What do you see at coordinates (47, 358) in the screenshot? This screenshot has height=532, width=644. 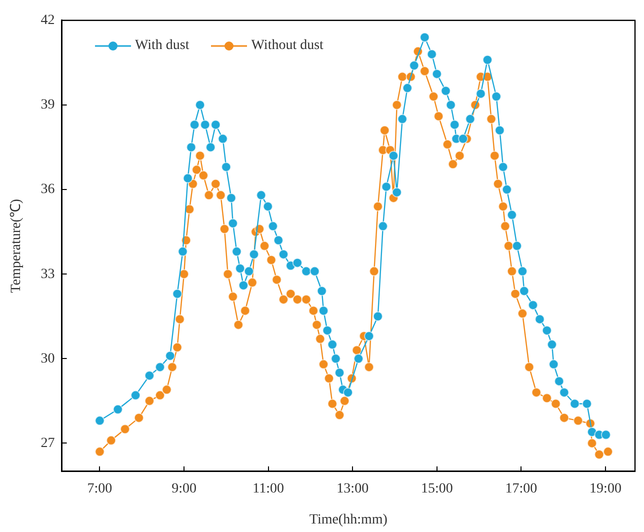 I see `y-tick-label: 30` at bounding box center [47, 358].